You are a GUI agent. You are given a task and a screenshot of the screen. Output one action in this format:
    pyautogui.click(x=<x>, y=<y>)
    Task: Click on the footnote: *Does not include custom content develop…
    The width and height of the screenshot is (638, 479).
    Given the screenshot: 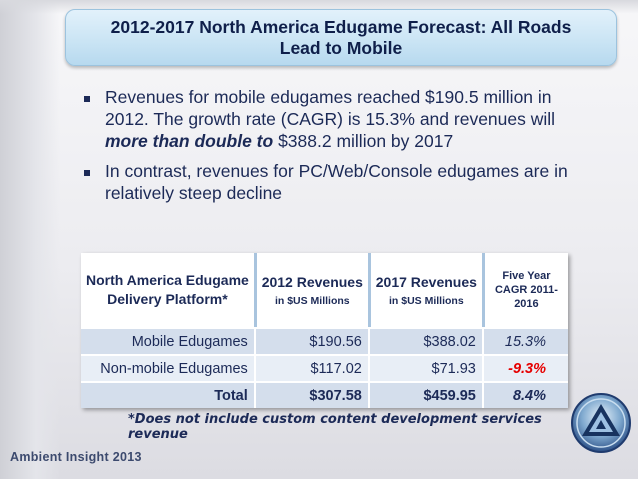 What is the action you would take?
    pyautogui.click(x=335, y=427)
    